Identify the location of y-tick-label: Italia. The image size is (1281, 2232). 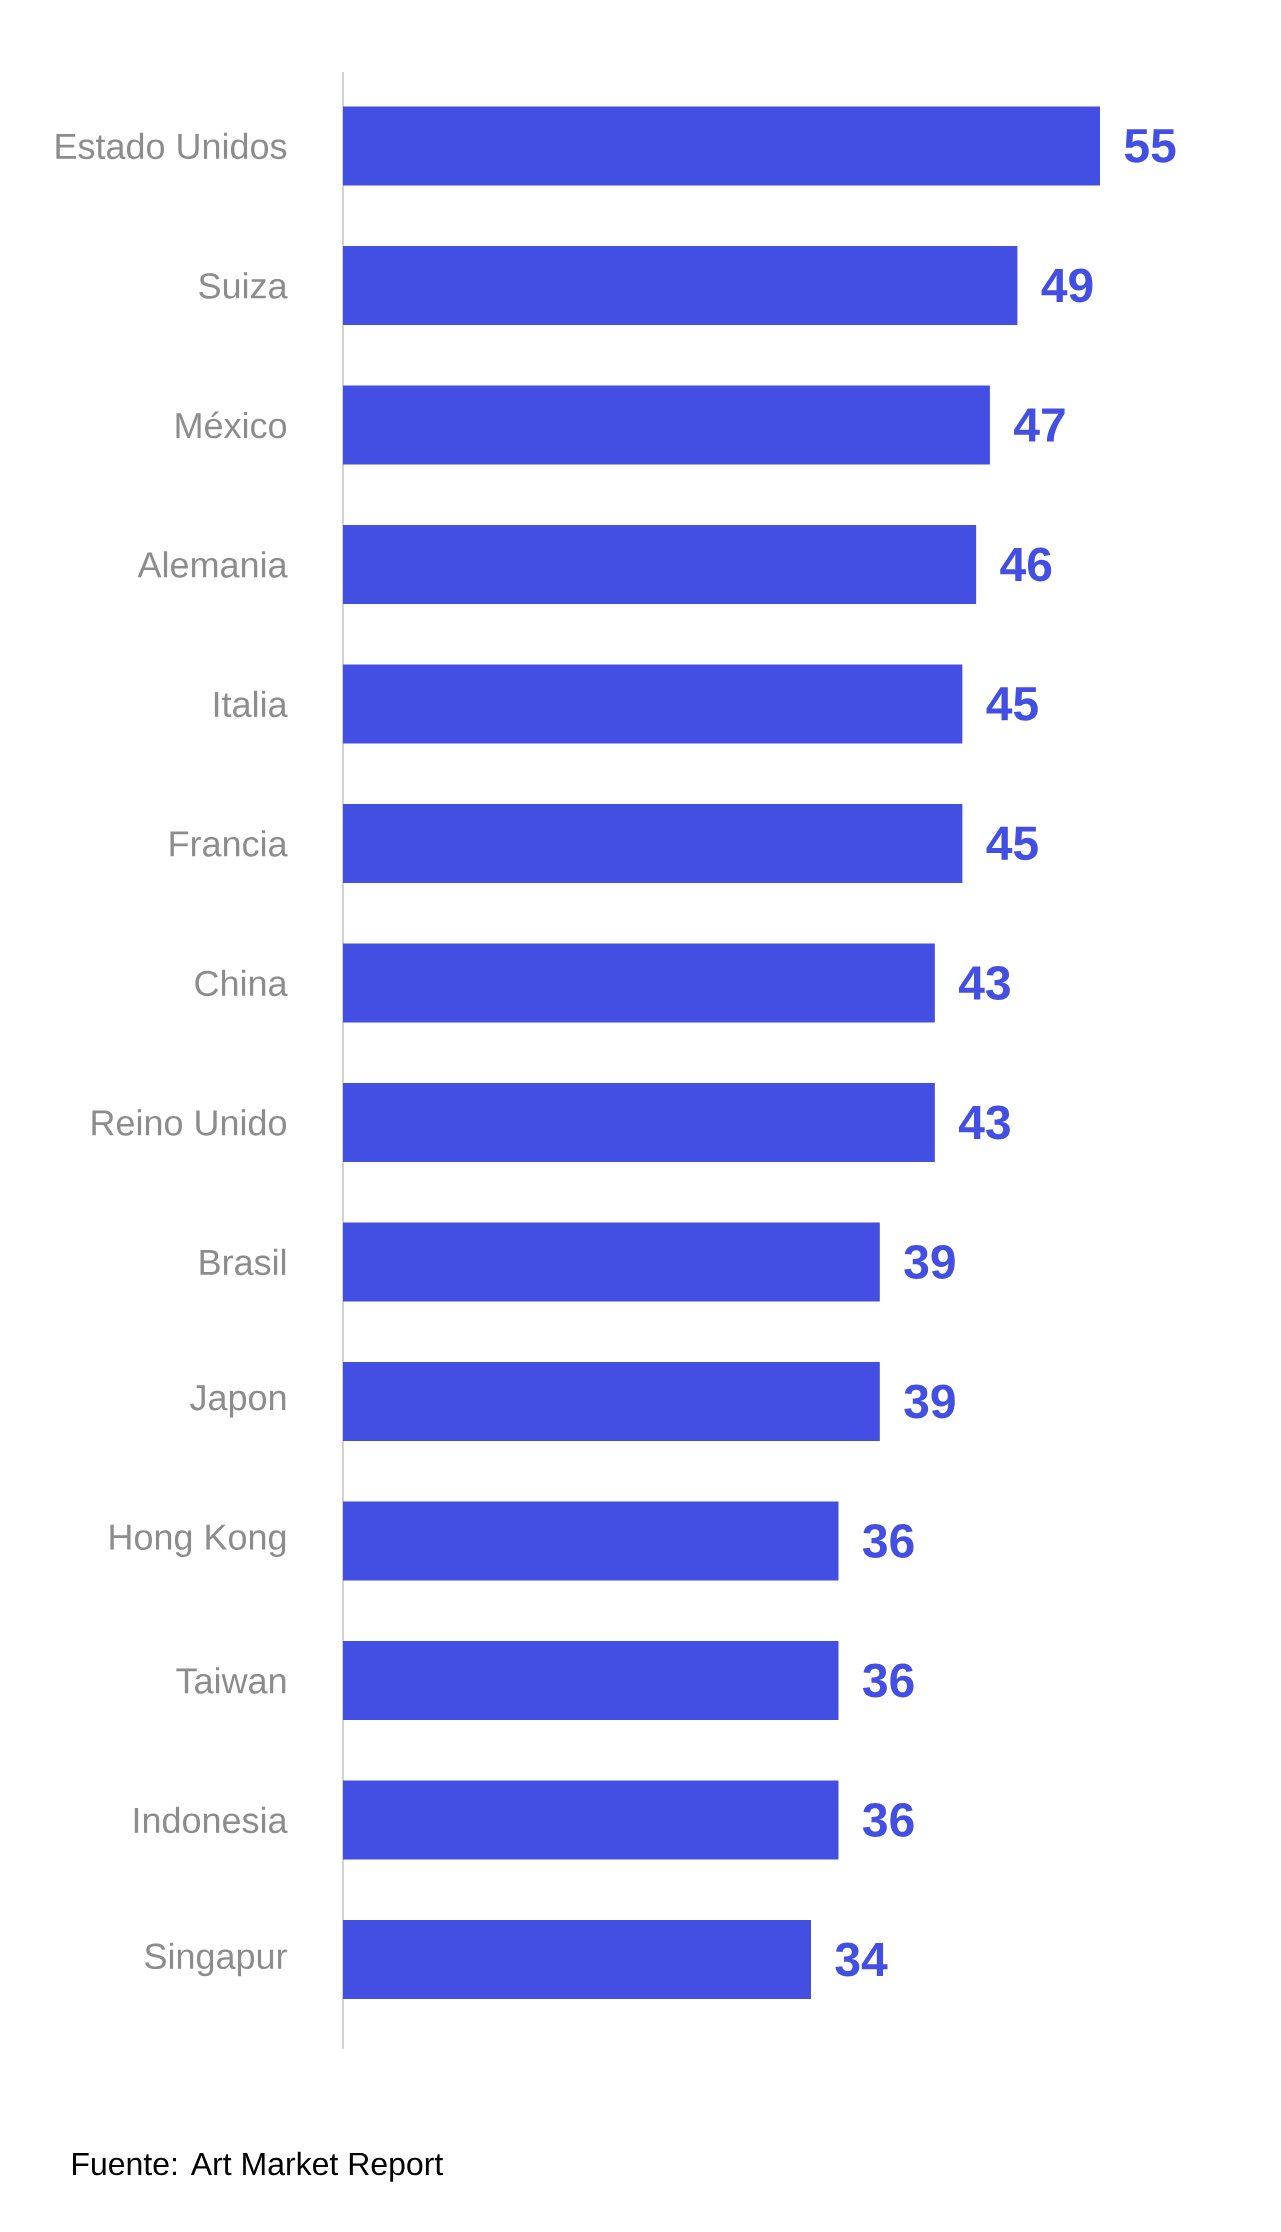
(251, 704).